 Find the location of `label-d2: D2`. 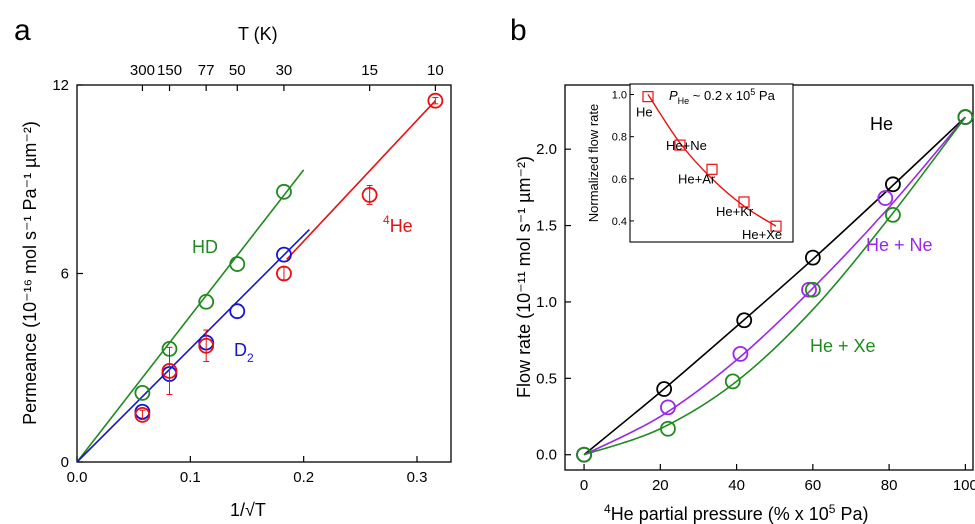

label-d2: D2 is located at coordinates (244, 352).